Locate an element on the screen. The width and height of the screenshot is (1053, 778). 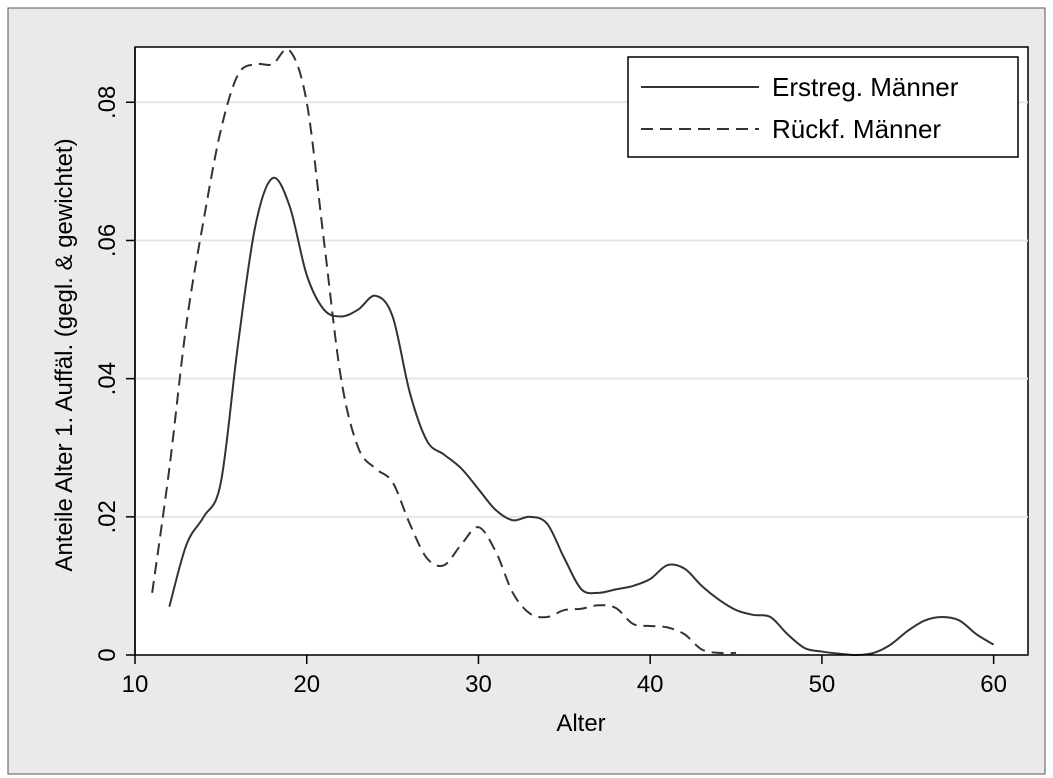
y-tick-label: .08 is located at coordinates (107, 102).